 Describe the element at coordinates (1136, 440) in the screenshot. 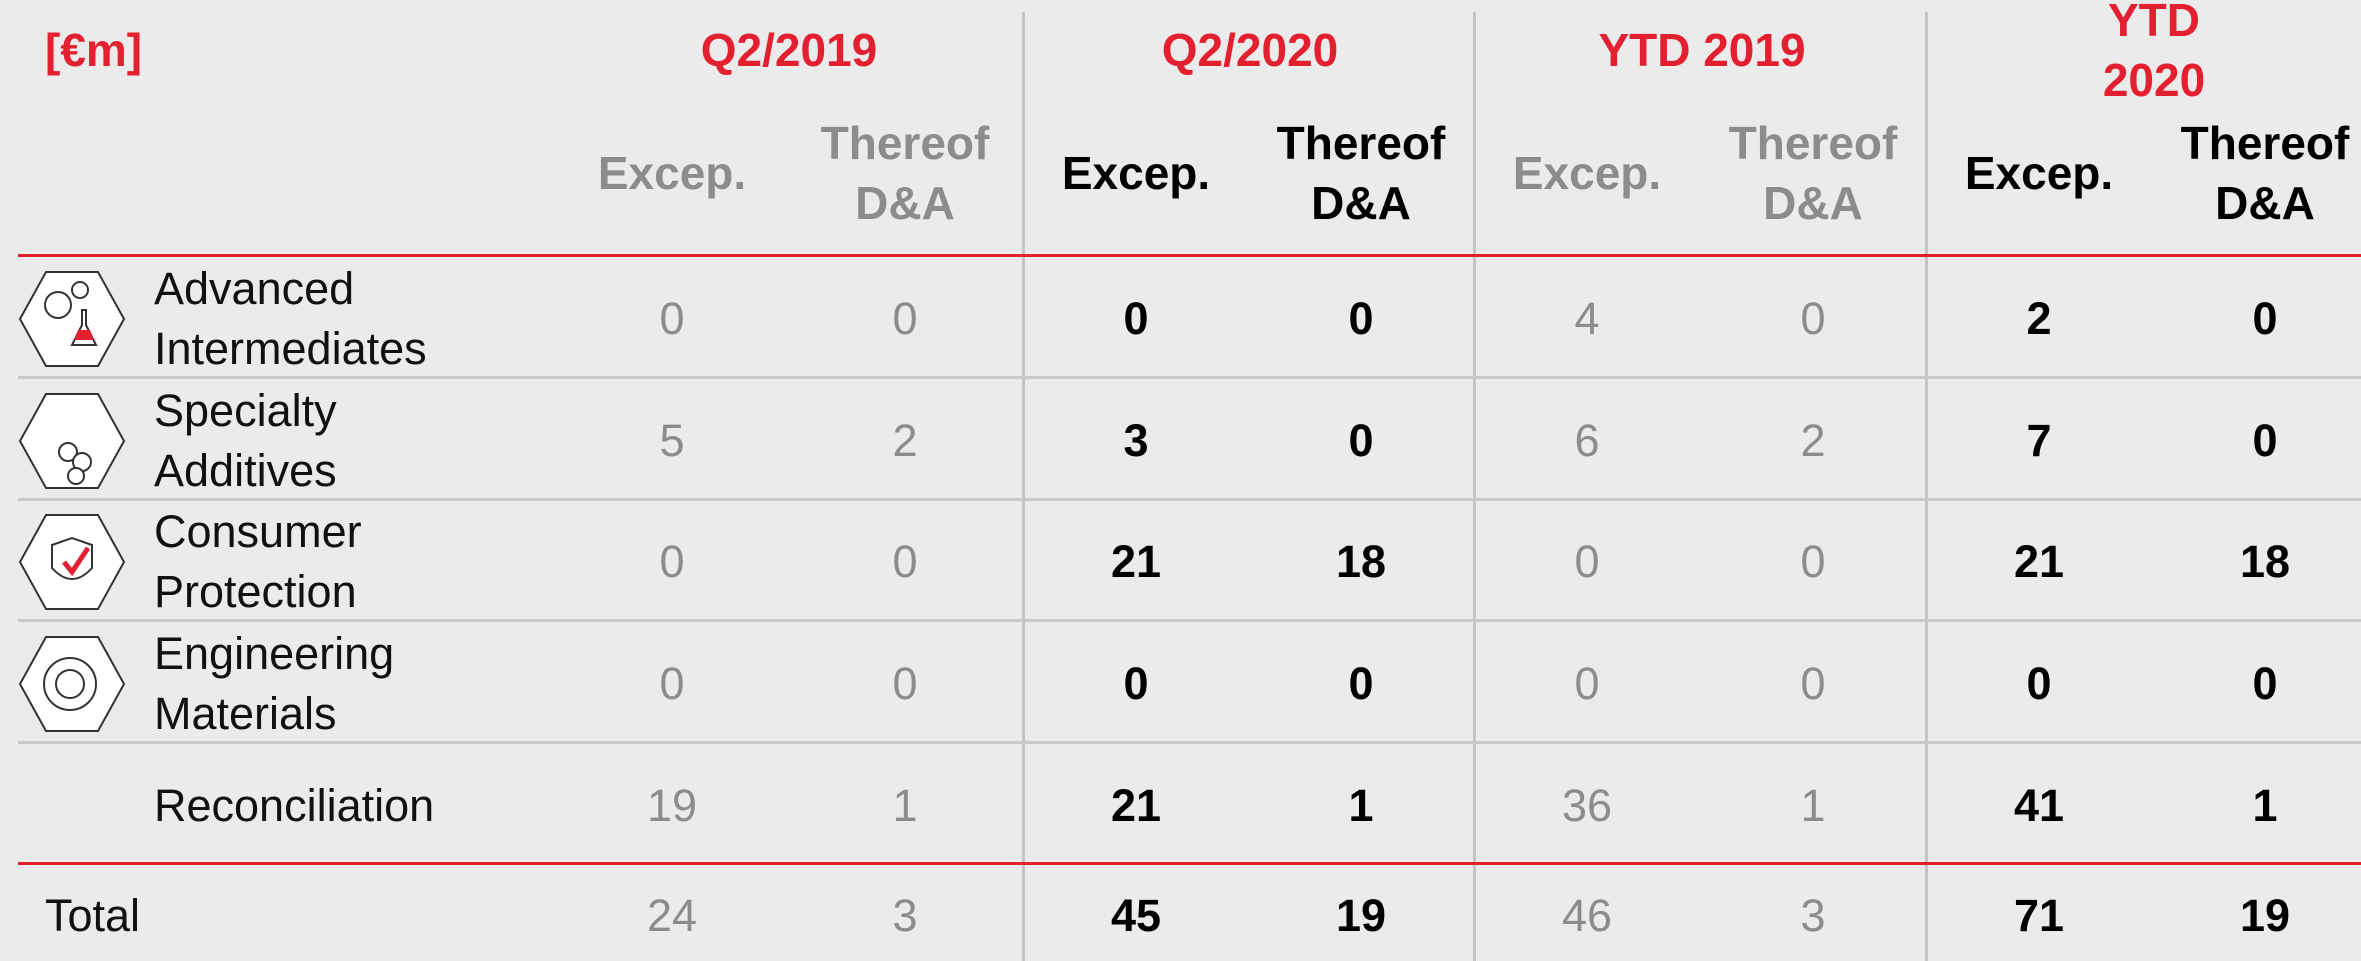

I see `cell: 3` at that location.